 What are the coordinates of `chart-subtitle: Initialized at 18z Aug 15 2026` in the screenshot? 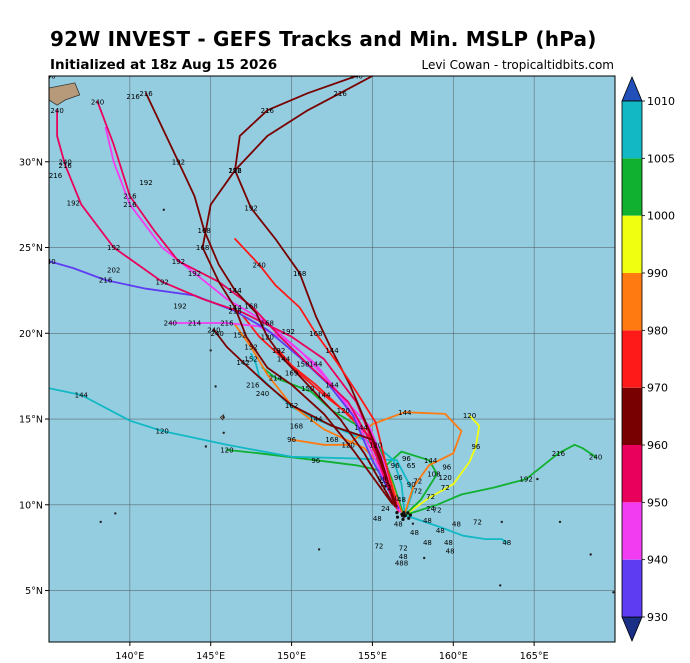 It's located at (164, 65).